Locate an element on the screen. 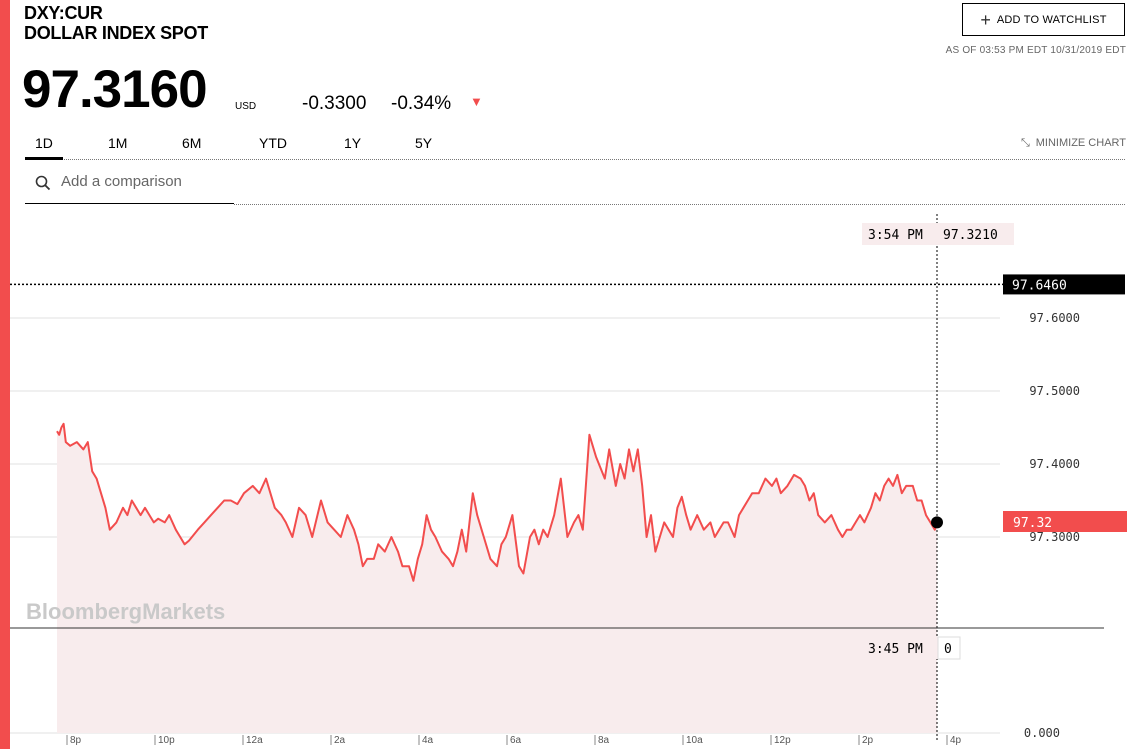 This screenshot has width=1135, height=749. accent-bar is located at coordinates (5, 374).